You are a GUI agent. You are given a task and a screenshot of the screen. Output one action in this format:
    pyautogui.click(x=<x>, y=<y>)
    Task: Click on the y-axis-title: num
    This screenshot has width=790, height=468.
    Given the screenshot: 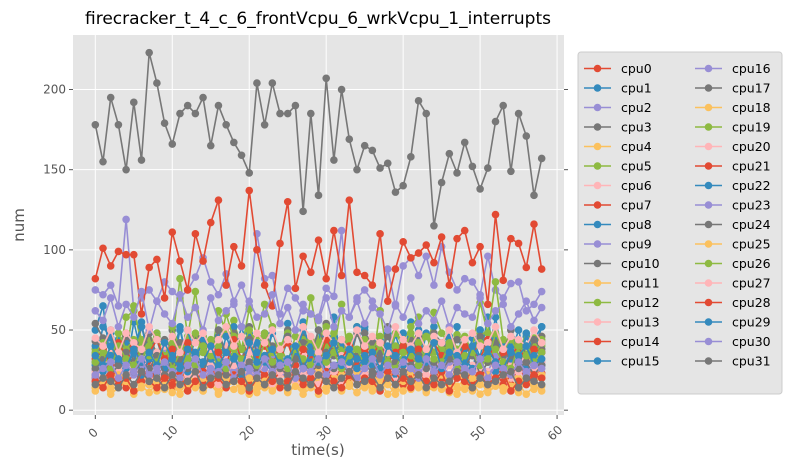 What is the action you would take?
    pyautogui.click(x=19, y=225)
    